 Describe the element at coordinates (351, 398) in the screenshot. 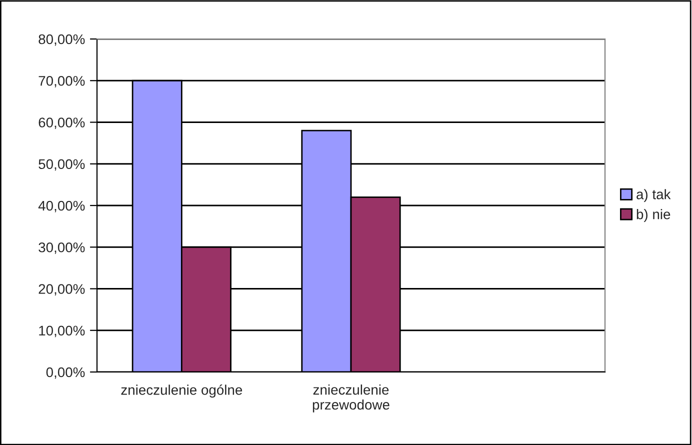

I see `x-tick-label: znieczulenie przewodowe` at that location.